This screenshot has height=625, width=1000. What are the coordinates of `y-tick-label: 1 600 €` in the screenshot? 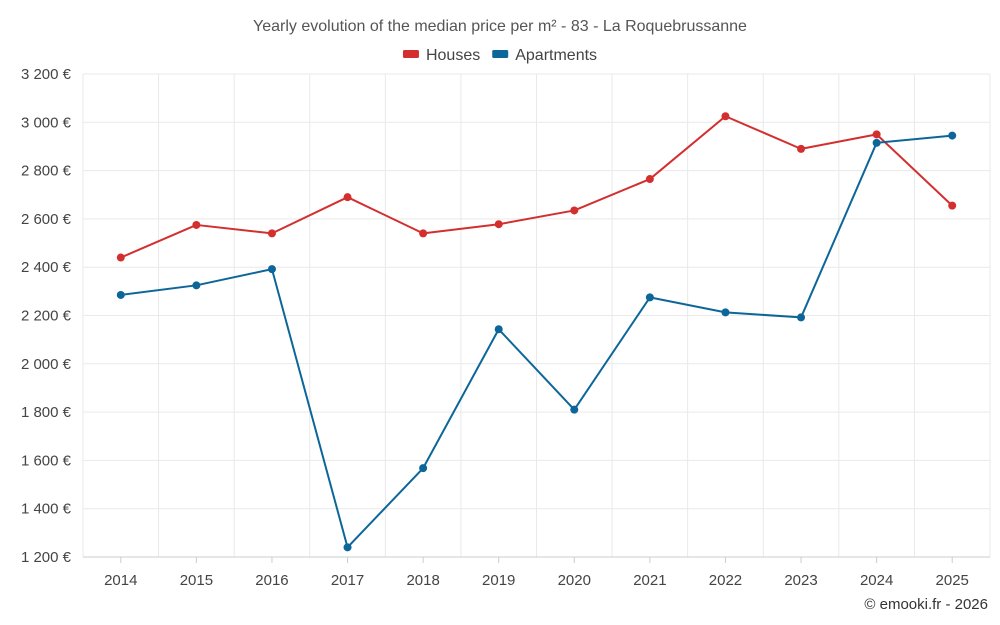 It's located at (46, 460).